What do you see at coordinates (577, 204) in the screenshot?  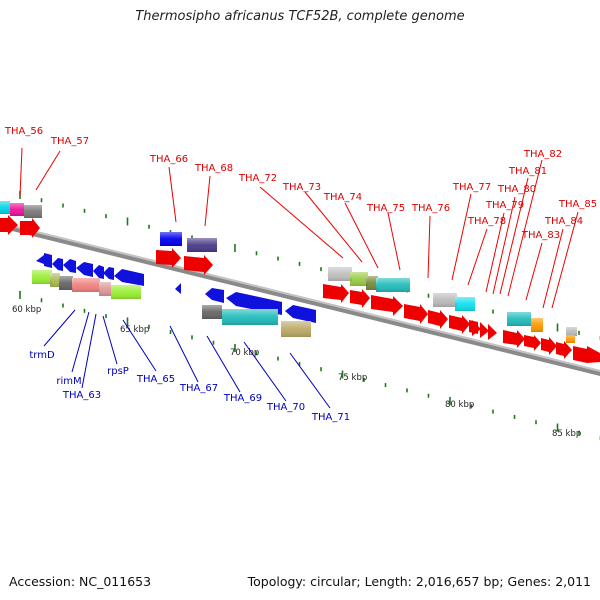 I see `gene-label-THA_85: THA_85` at bounding box center [577, 204].